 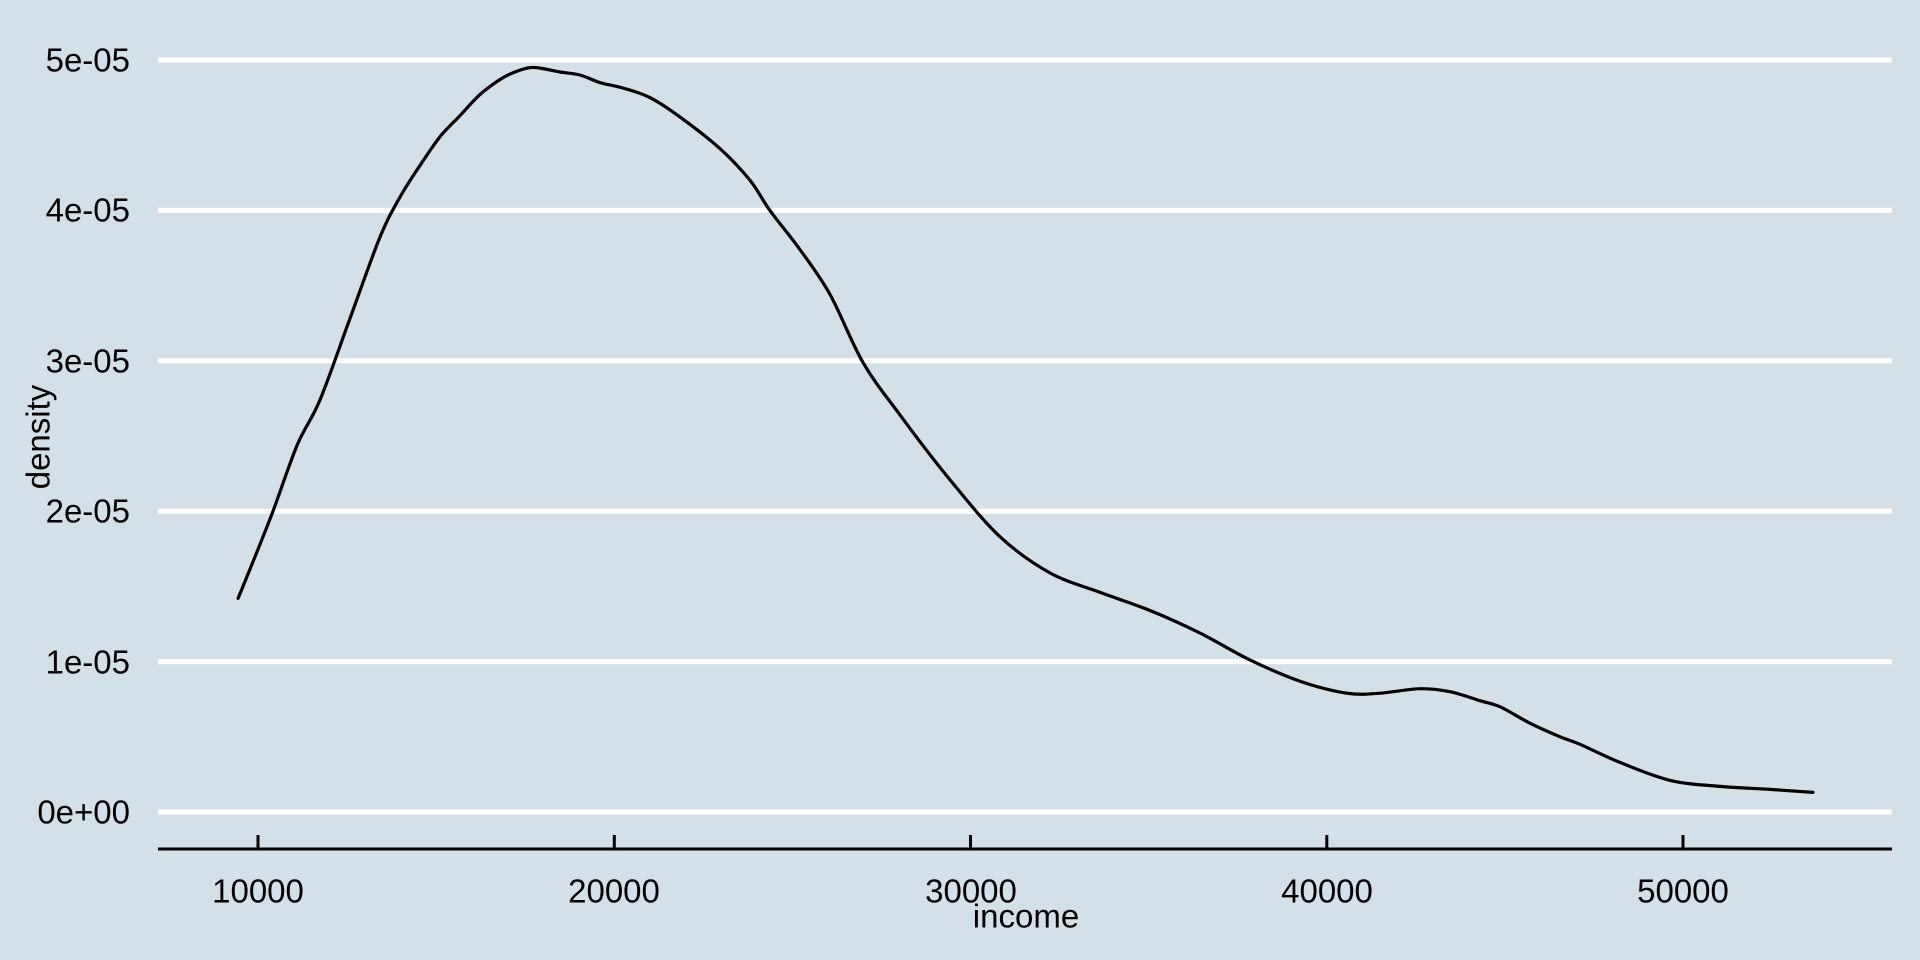 I want to click on y-tick-label-0e00: 0e+00, so click(x=83, y=812).